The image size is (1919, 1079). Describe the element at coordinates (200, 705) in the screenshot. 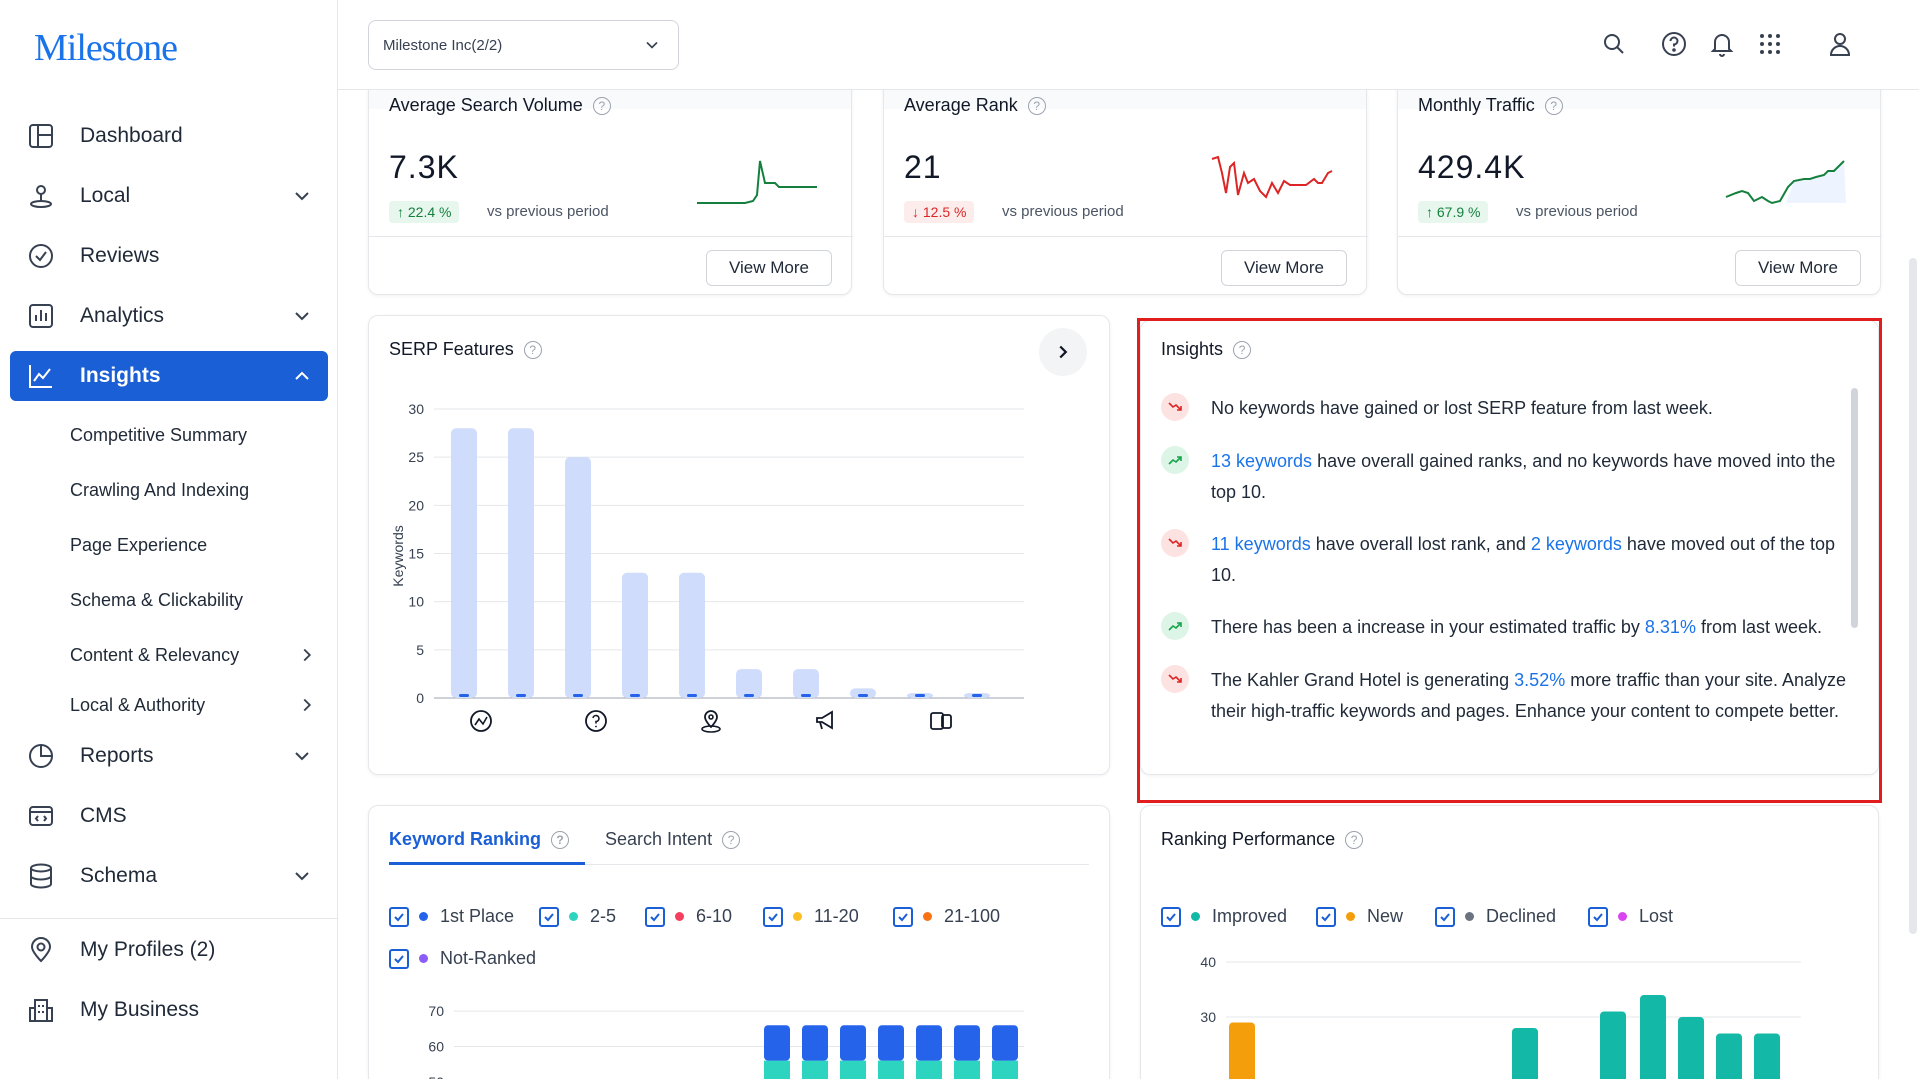

I see `sidebar-subitem-local-authority: Local & Authority` at that location.